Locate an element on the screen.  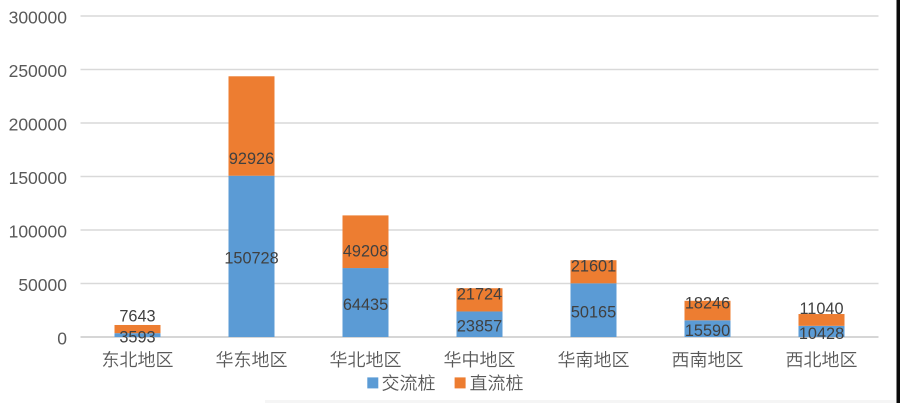
svg-text: 150000 is located at coordinates (38, 178).